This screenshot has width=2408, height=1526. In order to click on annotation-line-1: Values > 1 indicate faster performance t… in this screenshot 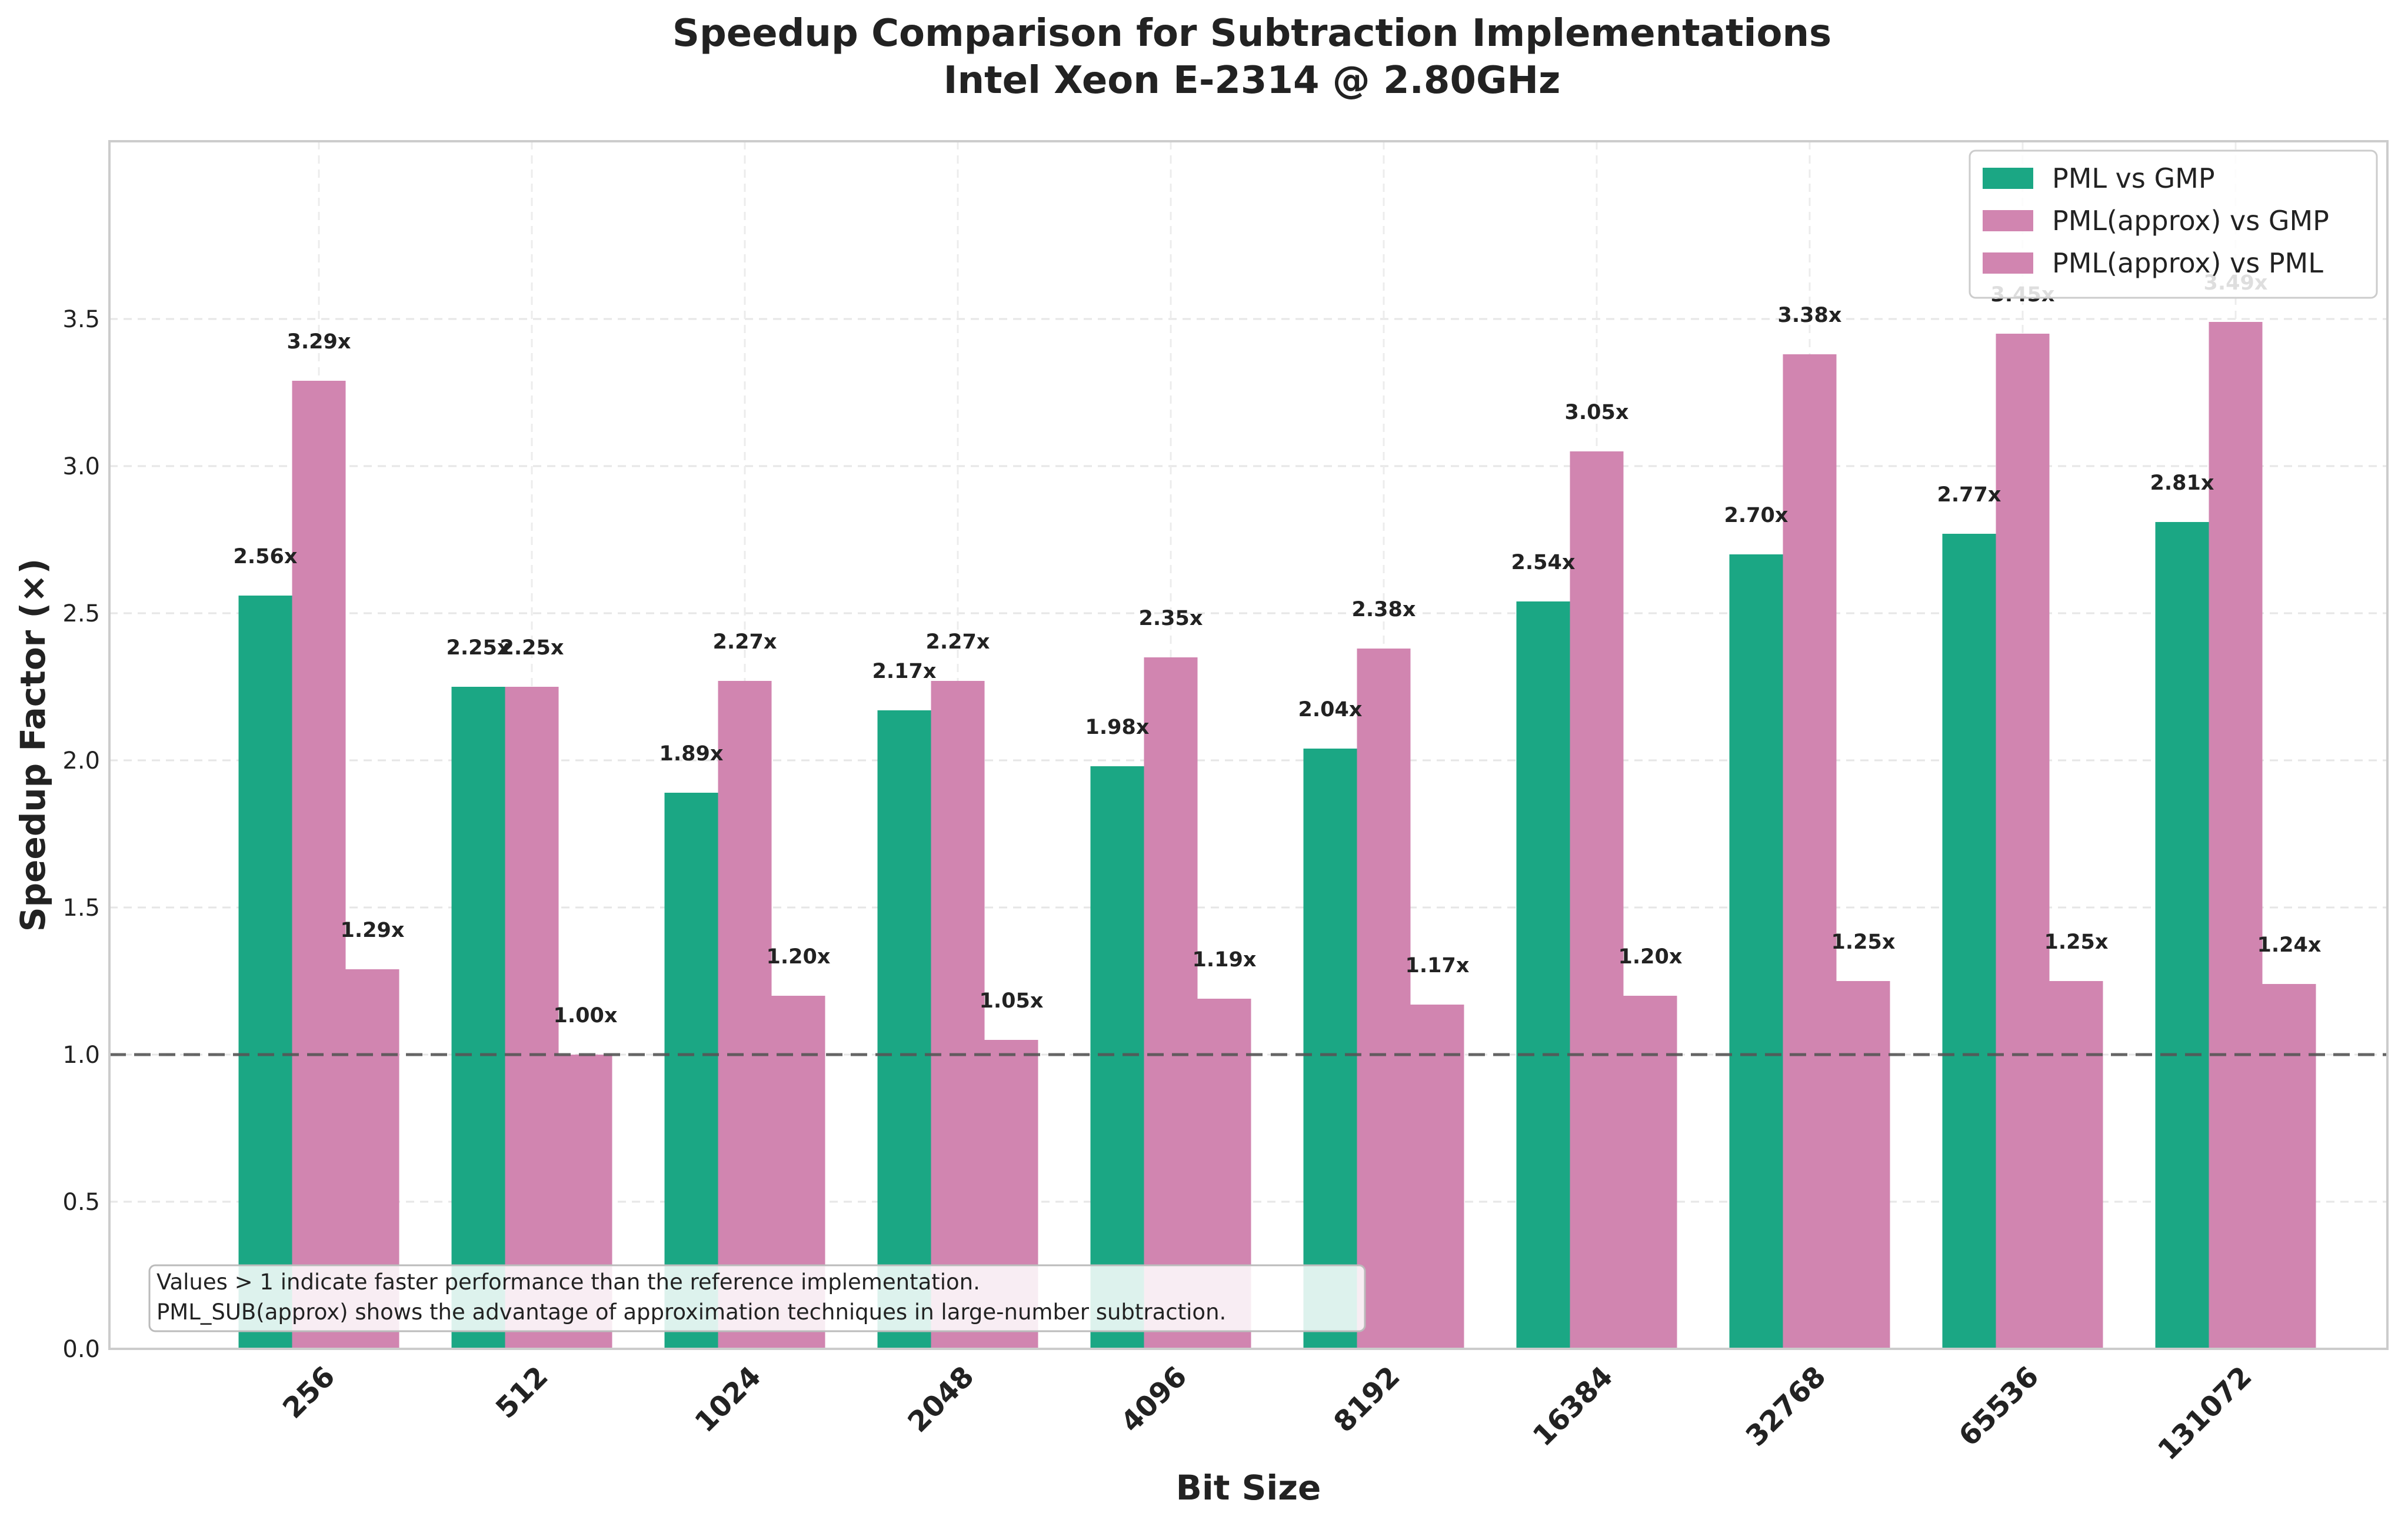, I will do `click(568, 1282)`.